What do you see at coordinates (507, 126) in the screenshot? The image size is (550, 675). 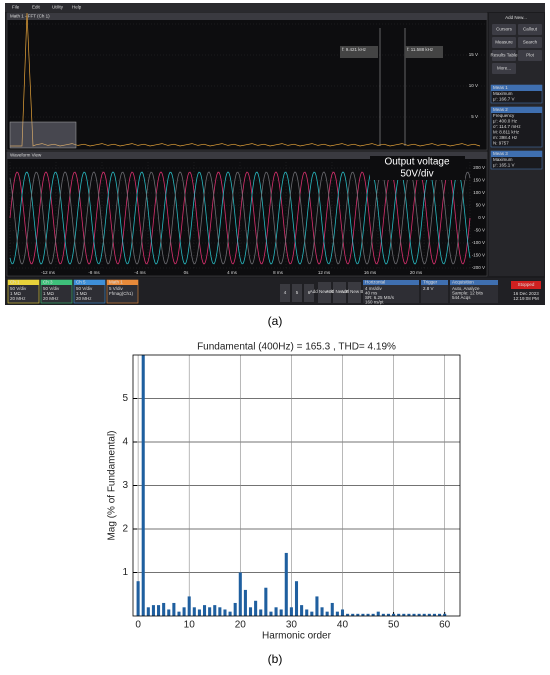 I see `meas-line: σ': 114.7 mHz` at bounding box center [507, 126].